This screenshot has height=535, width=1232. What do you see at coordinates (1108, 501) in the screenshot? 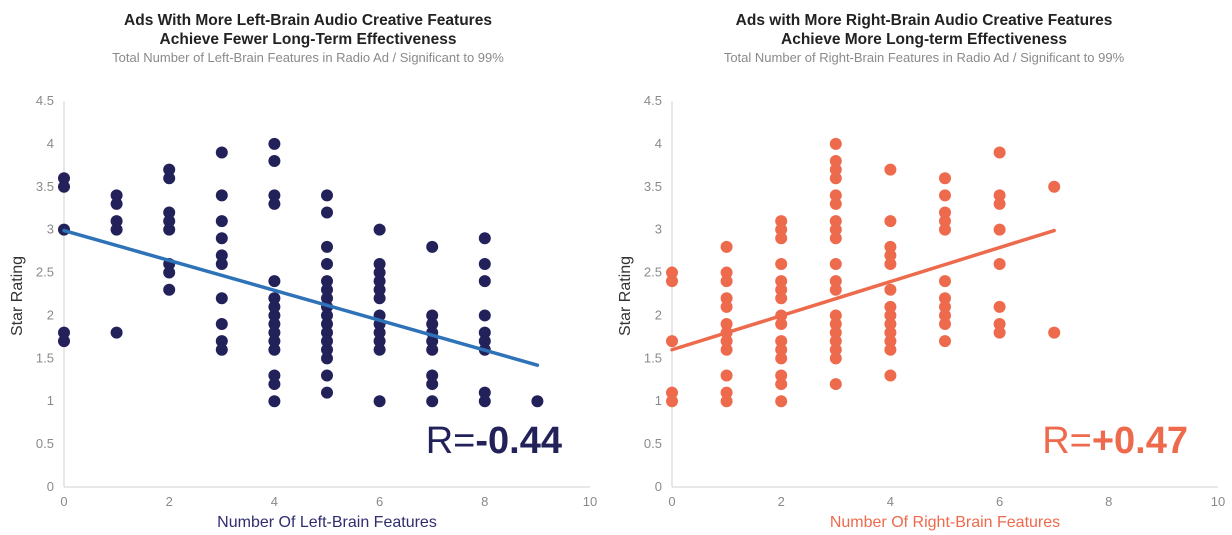
I see `x-tick-label: 8` at bounding box center [1108, 501].